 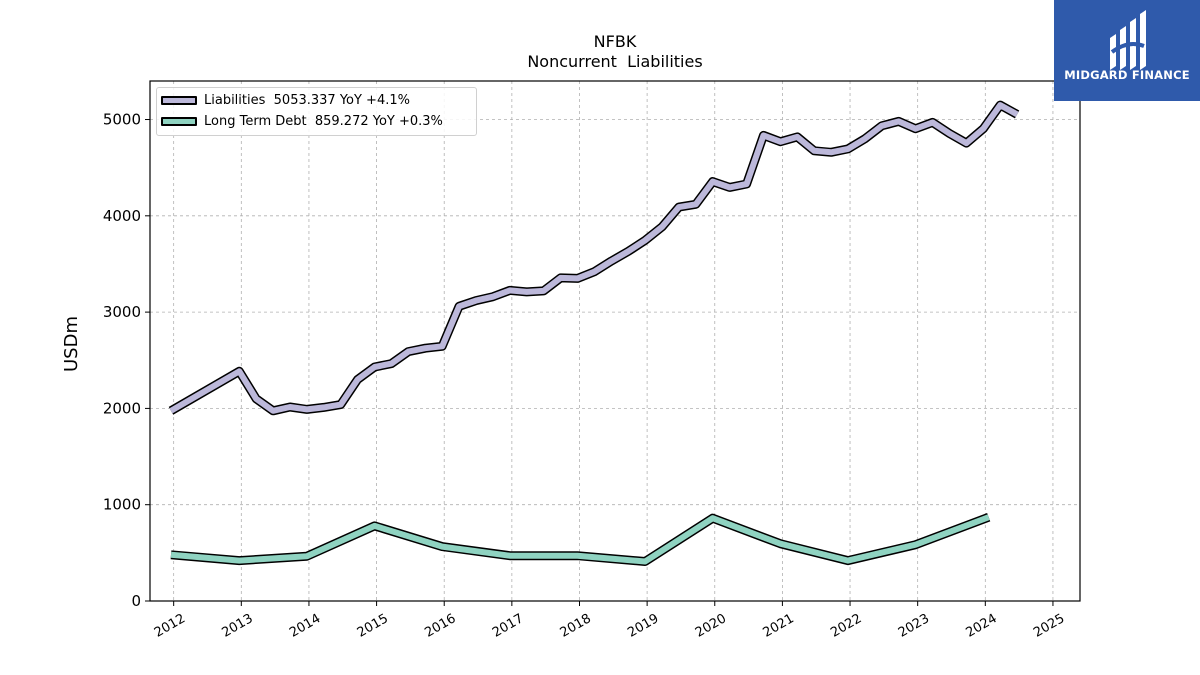 What do you see at coordinates (1127, 75) in the screenshot?
I see `logo-text: MIDGARD FINANCE` at bounding box center [1127, 75].